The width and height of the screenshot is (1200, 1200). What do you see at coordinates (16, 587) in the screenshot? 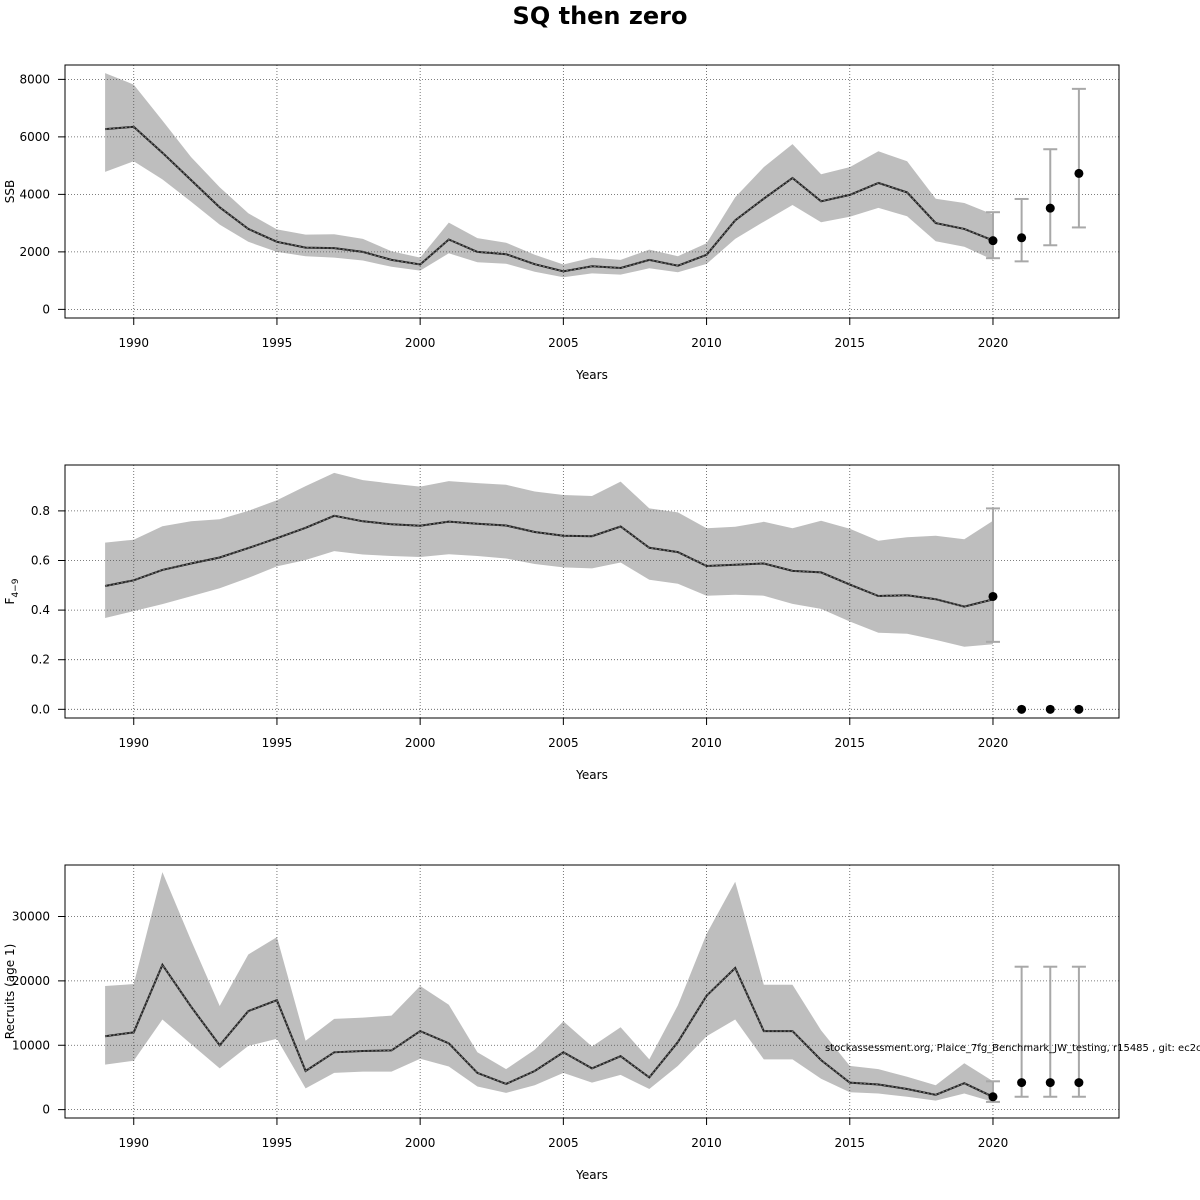
I see `f-y-axis-title-subscript: 4−9` at bounding box center [16, 587].